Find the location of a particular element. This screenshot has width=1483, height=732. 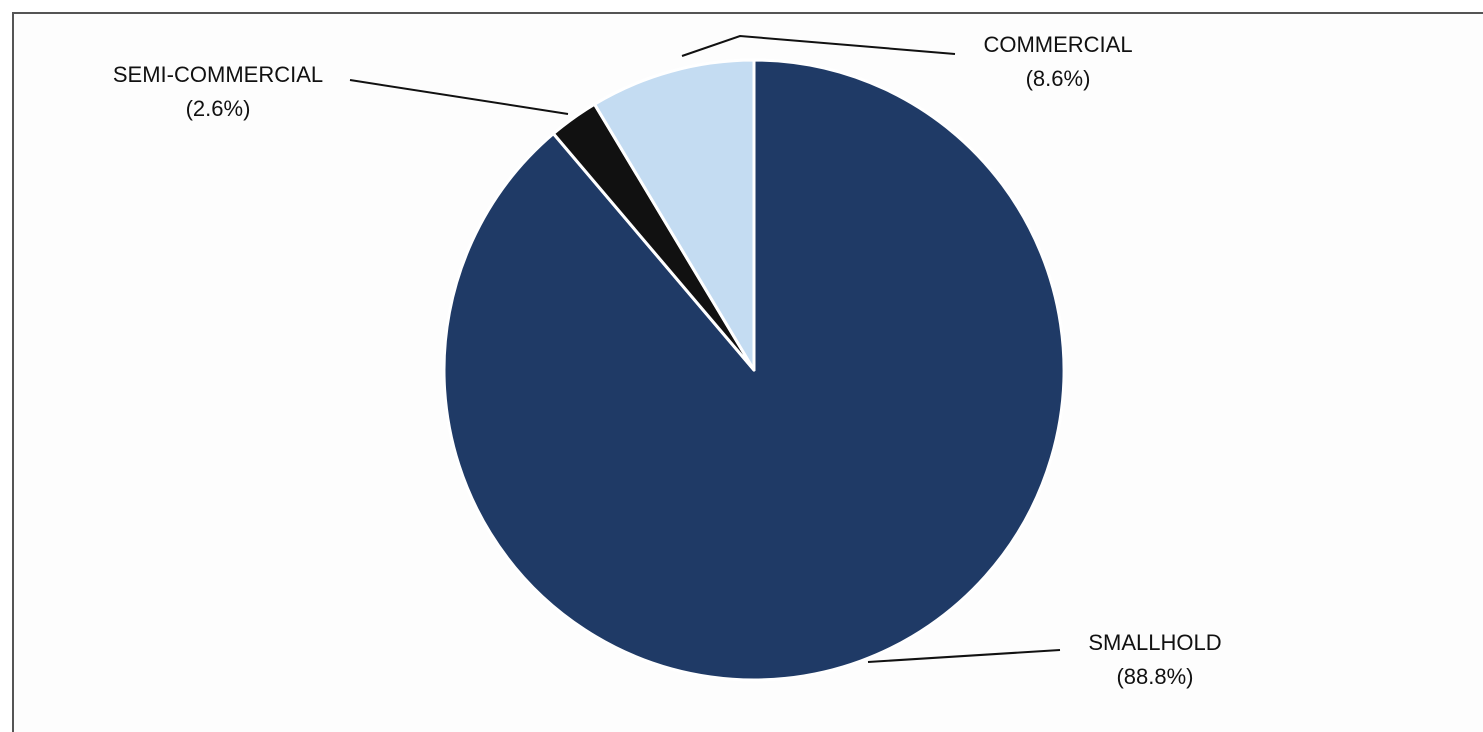

leader-line-smallhold is located at coordinates (964, 656).